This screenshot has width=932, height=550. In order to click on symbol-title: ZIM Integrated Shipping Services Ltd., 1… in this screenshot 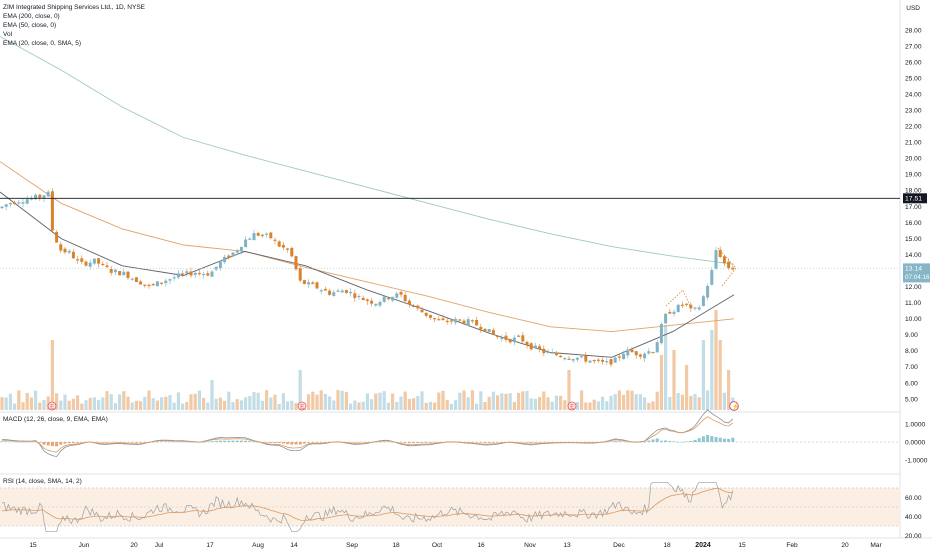, I will do `click(74, 7)`.